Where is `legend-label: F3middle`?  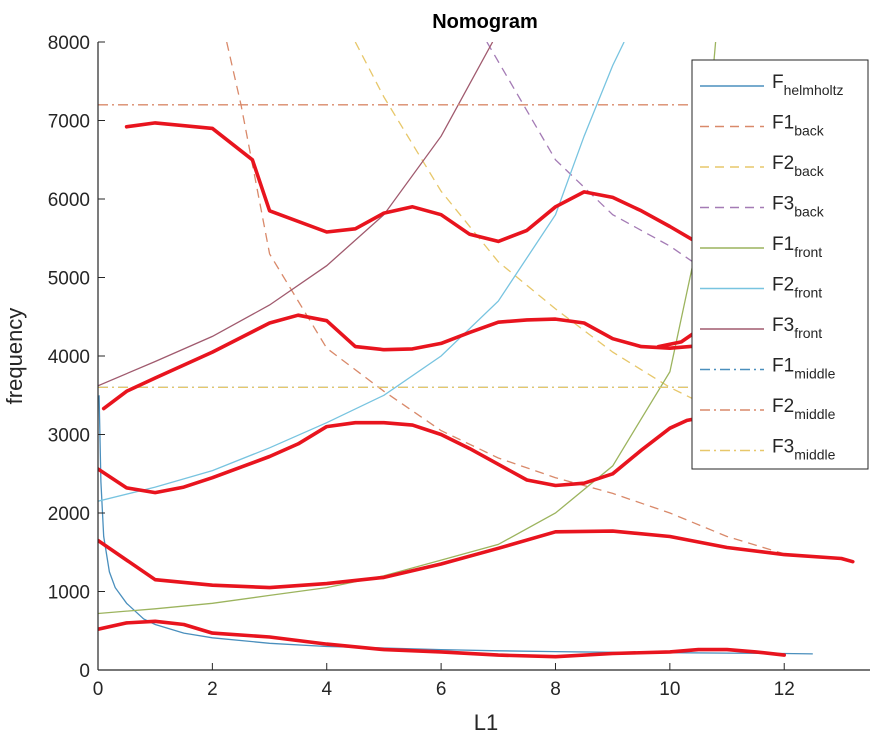 legend-label: F3middle is located at coordinates (804, 450).